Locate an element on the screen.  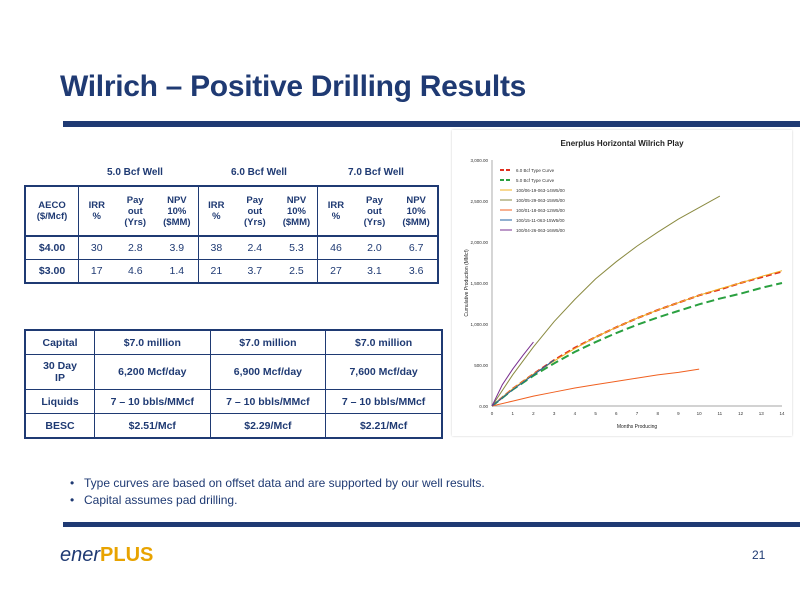
legend-label: 100/15-11-063-15W5/00 is located at coordinates (540, 220).